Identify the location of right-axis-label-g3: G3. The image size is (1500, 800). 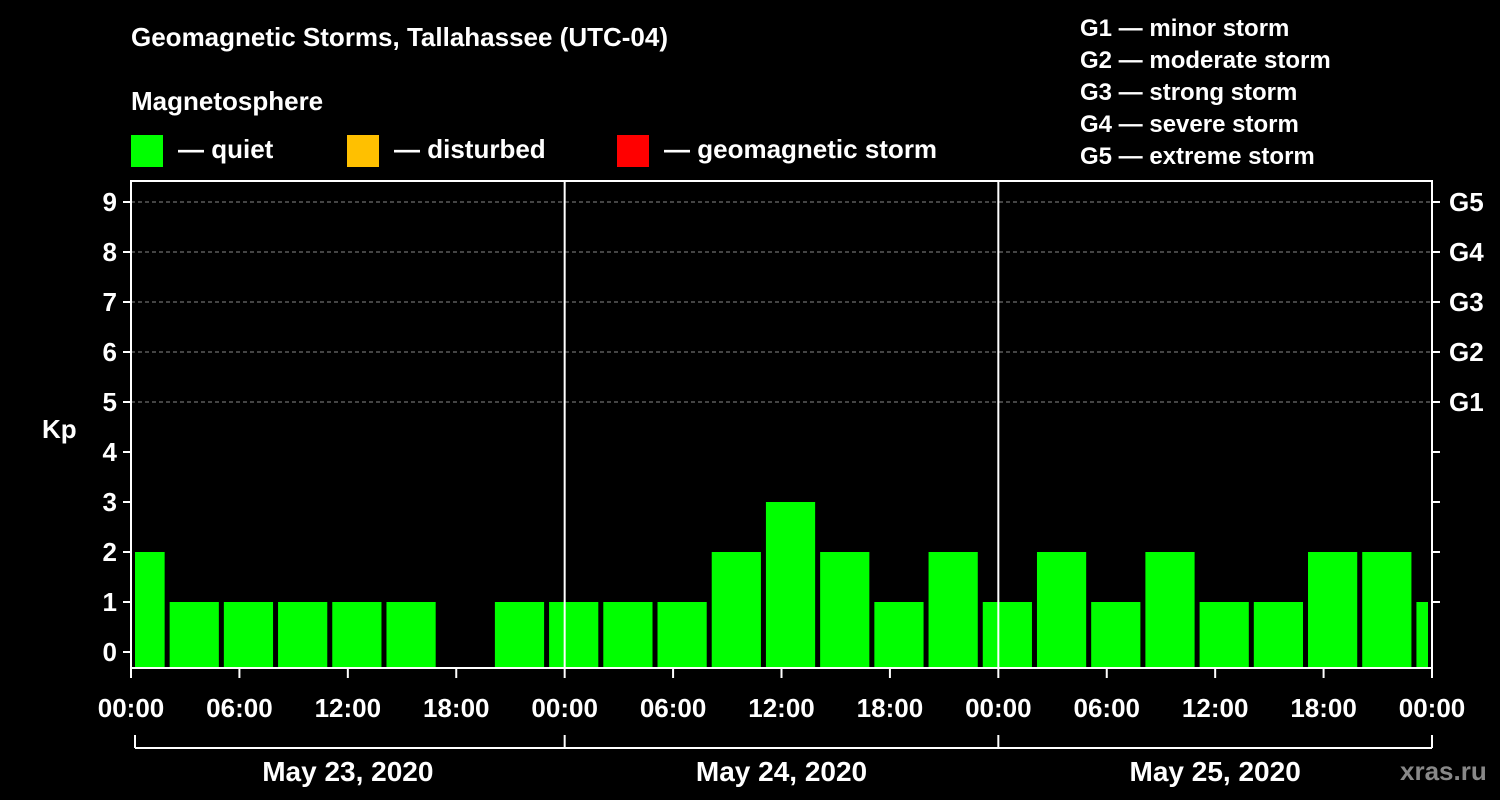
(1466, 302).